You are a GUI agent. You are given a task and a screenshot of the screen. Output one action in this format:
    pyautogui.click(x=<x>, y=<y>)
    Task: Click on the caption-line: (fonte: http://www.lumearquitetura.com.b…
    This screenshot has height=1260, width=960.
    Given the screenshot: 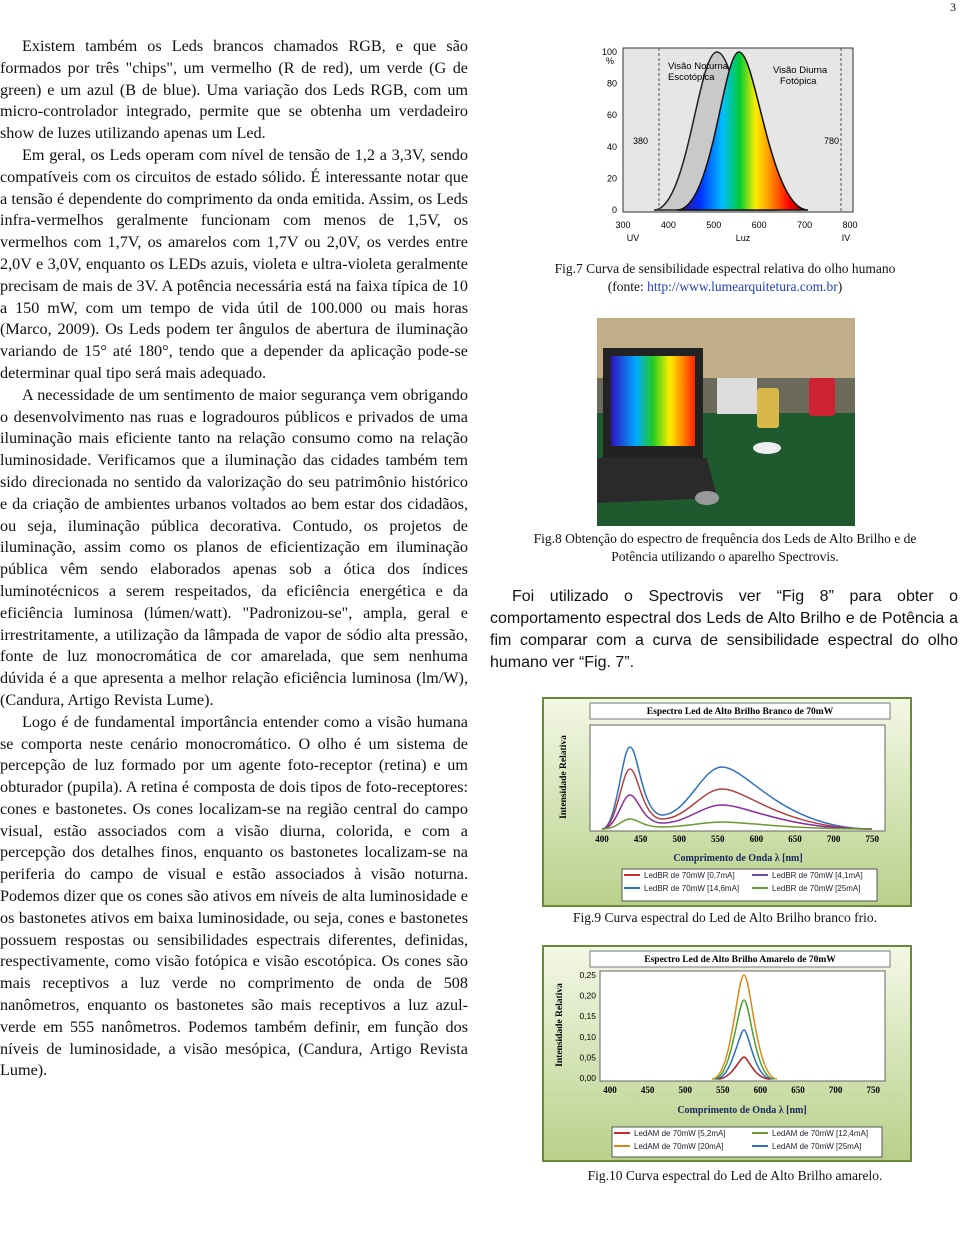 What is the action you would take?
    pyautogui.click(x=725, y=287)
    